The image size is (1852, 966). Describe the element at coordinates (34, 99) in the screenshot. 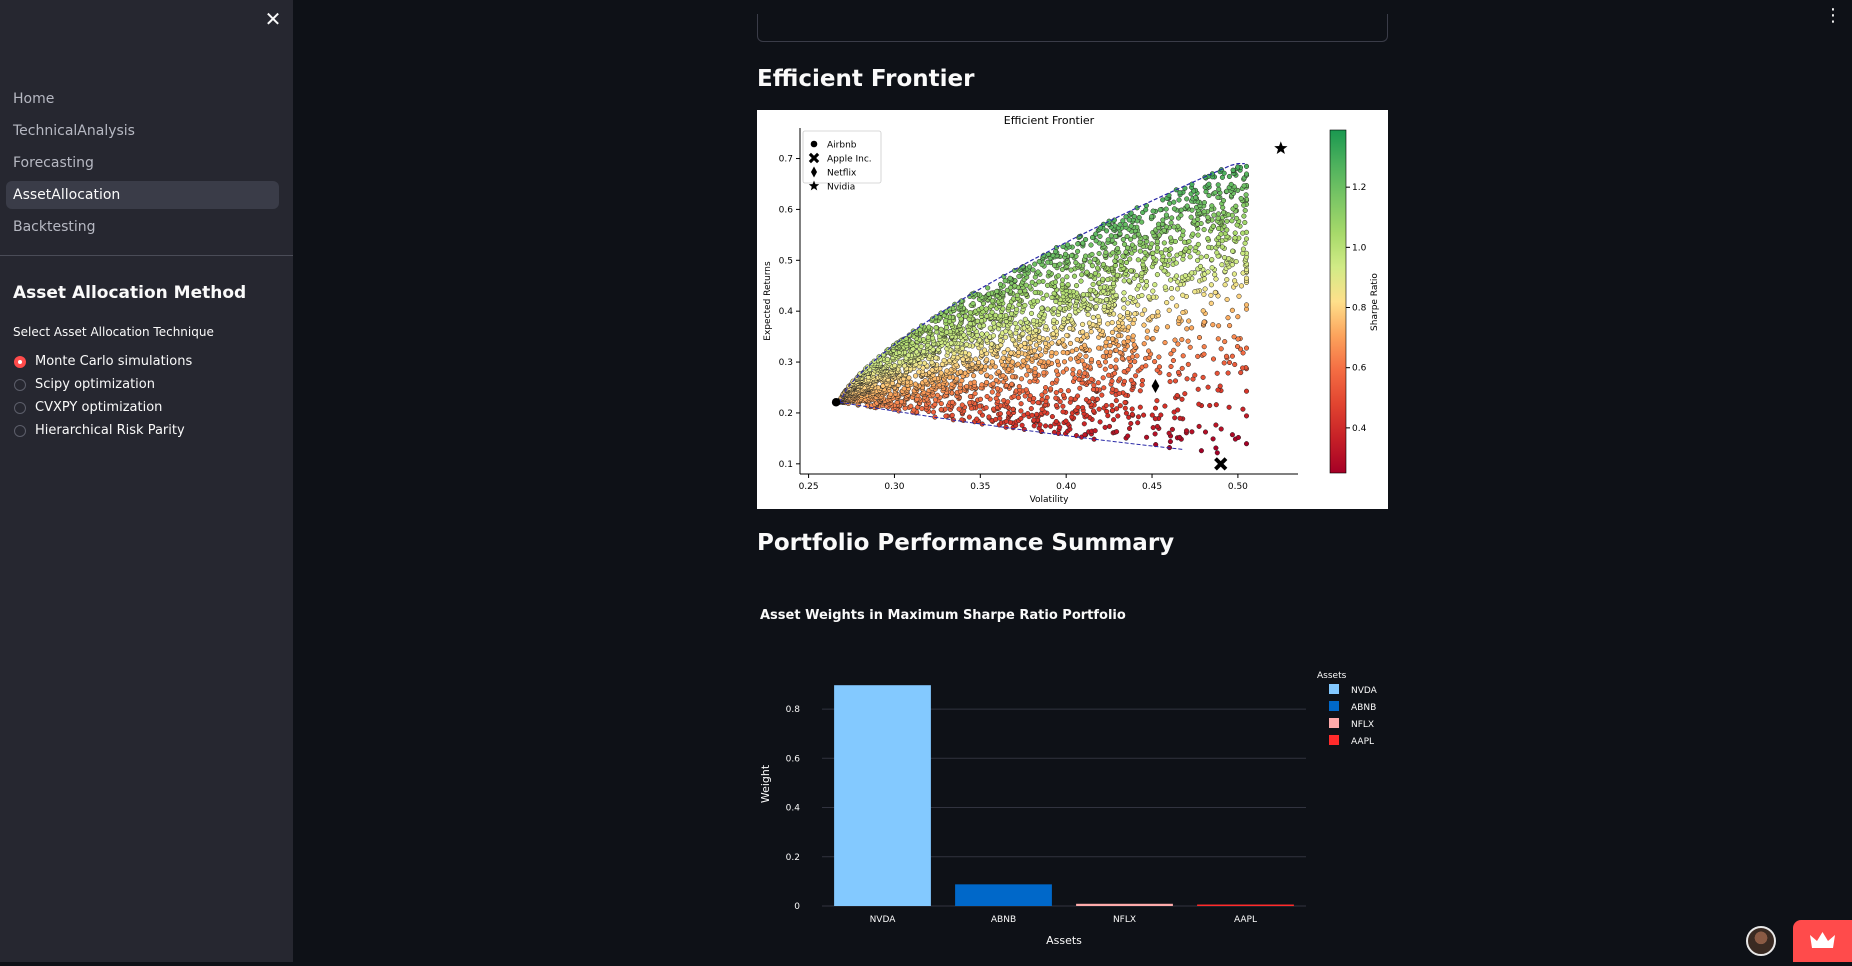

I see `sidebar-item-home: Home` at that location.